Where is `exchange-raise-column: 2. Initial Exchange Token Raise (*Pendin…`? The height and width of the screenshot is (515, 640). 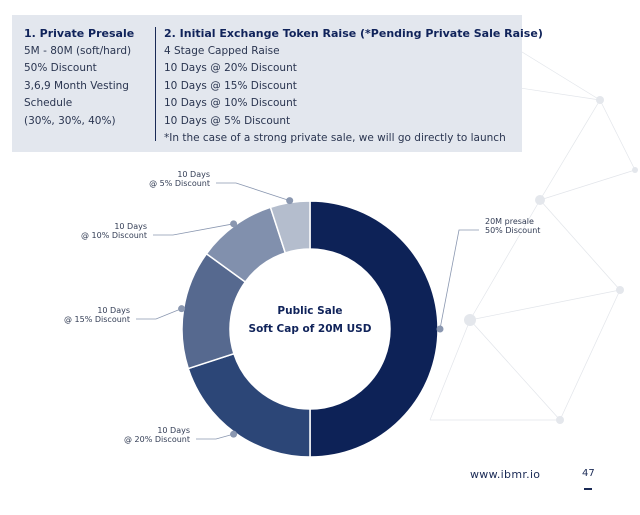
exchange-raise-column: 2. Initial Exchange Token Raise (*Pendin… is located at coordinates (353, 86).